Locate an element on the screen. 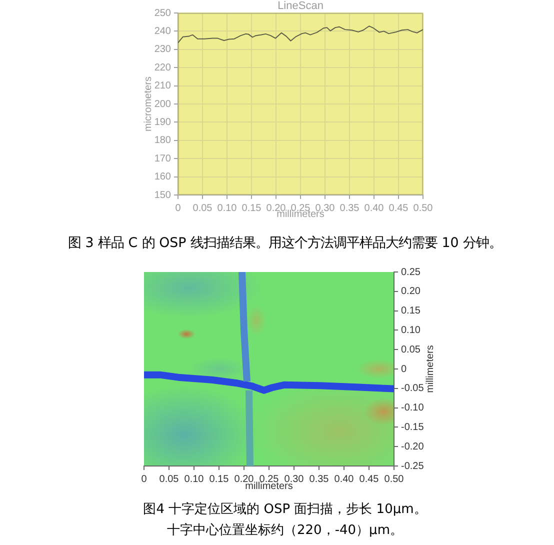 This screenshot has width=554, height=545. x-tick-label: 0.30 is located at coordinates (294, 479).